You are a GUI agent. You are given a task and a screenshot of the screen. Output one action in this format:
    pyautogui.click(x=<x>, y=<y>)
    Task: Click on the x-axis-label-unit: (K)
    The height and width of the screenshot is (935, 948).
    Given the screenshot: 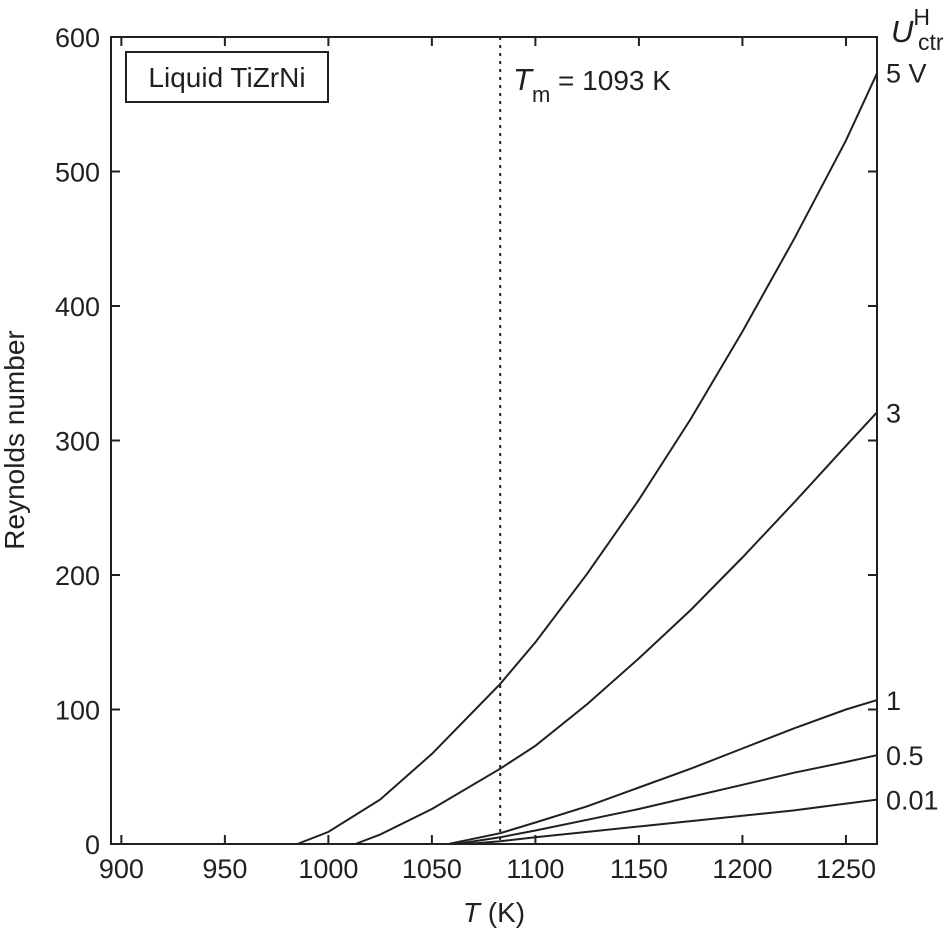 What is the action you would take?
    pyautogui.click(x=502, y=912)
    